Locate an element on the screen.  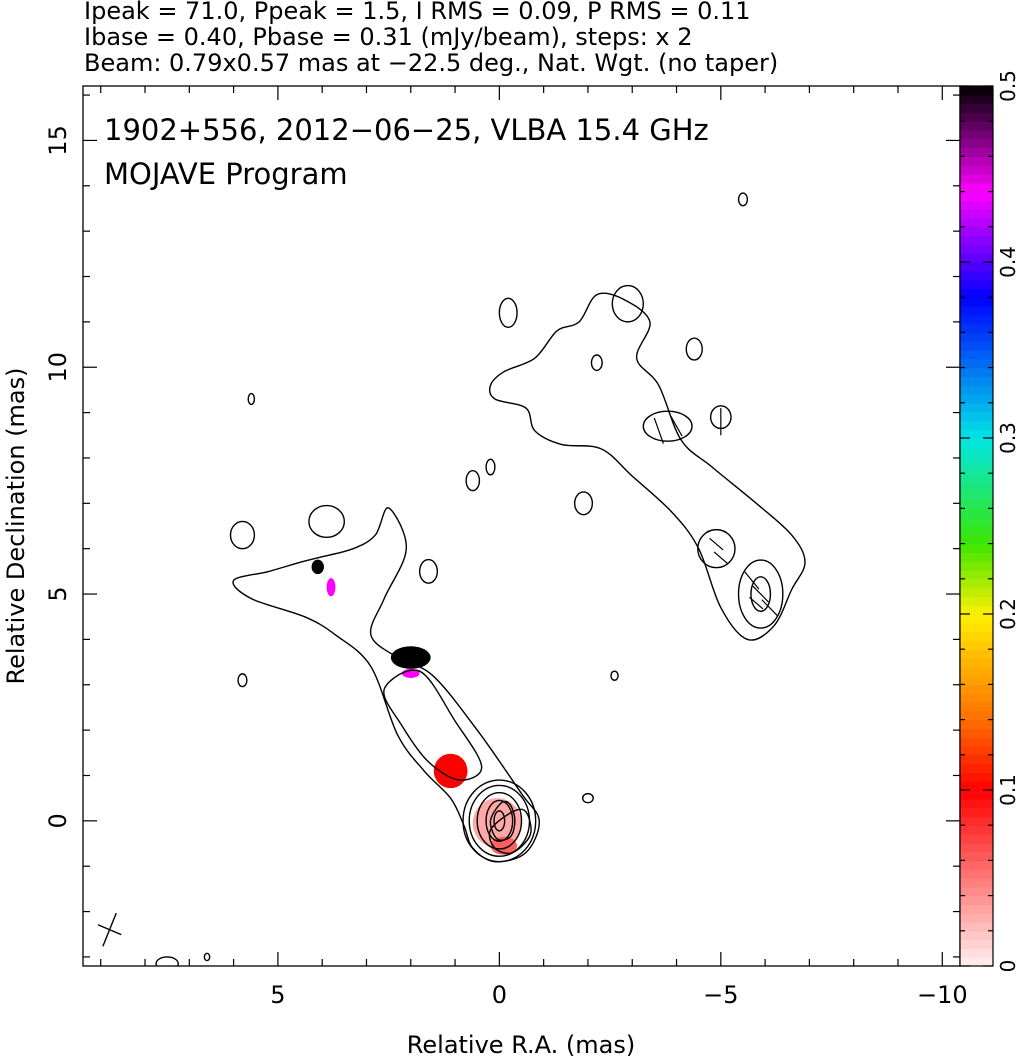
x-axis-label: Relative R.A. (mas) is located at coordinates (521, 1045).